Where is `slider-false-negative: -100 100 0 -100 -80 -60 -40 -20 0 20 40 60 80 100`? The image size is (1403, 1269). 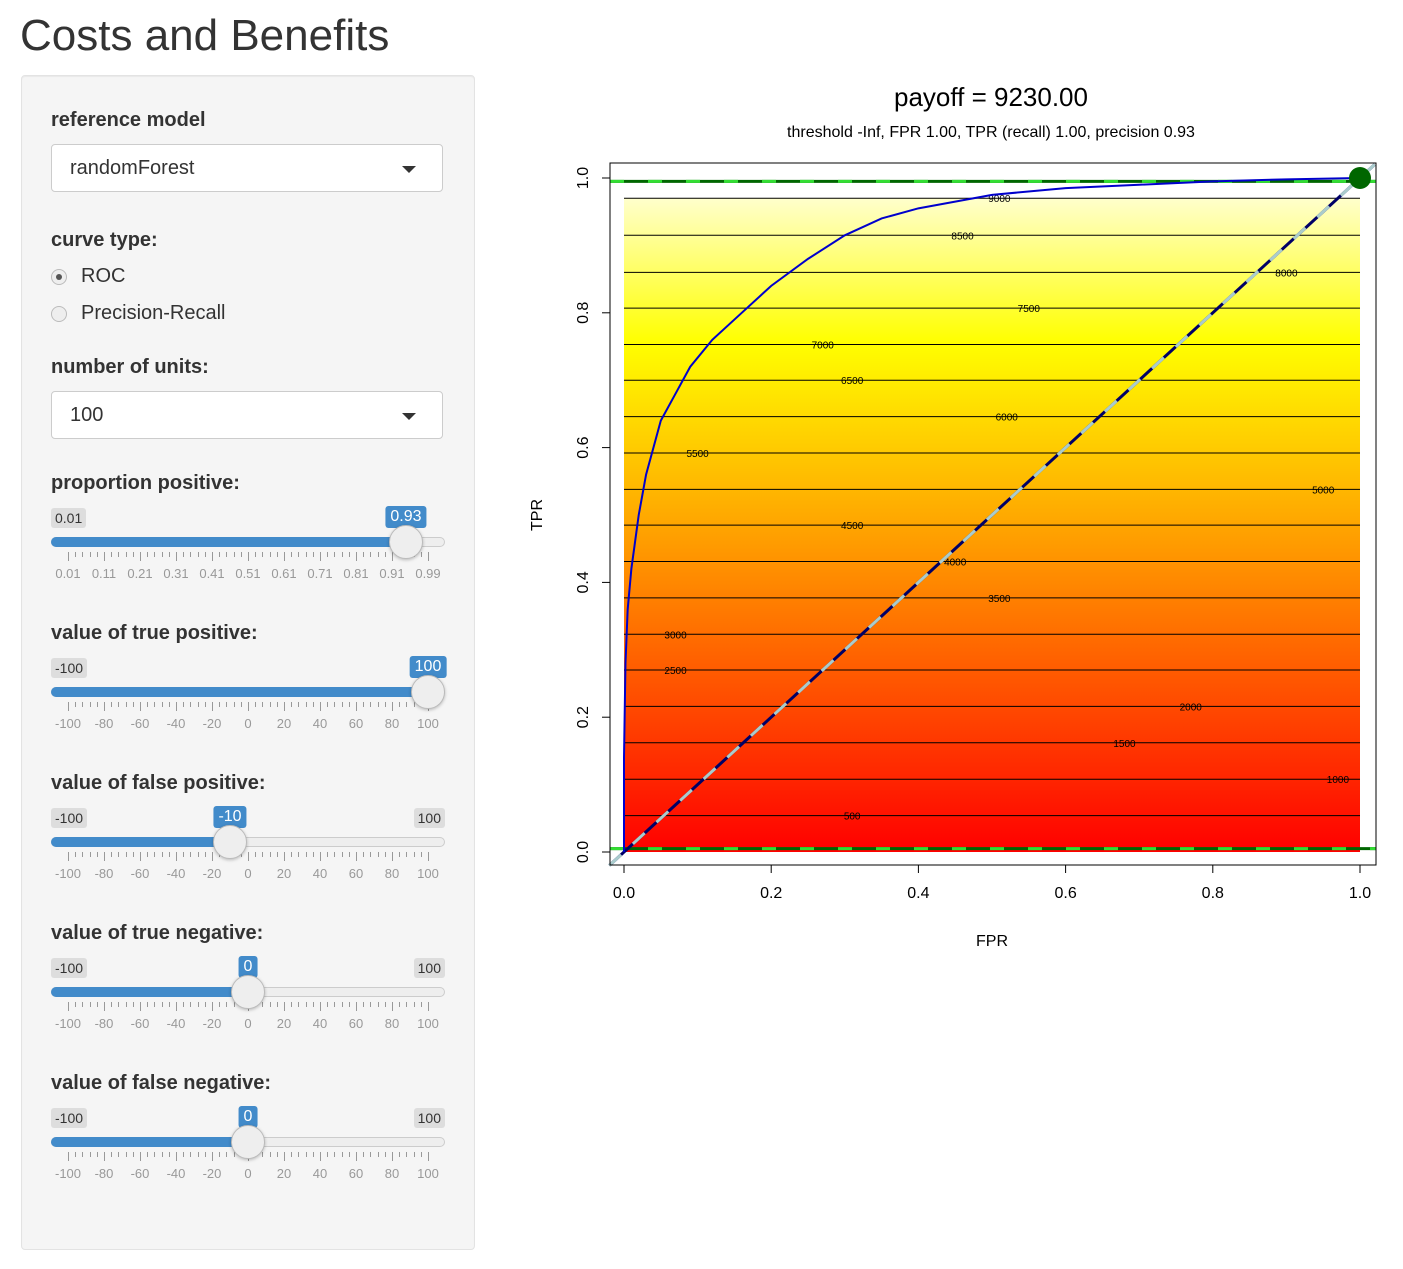
slider-false-negative: -100 100 0 -100 -80 -60 -40 -20 0 20 40 60 80 100 is located at coordinates (248, 1157).